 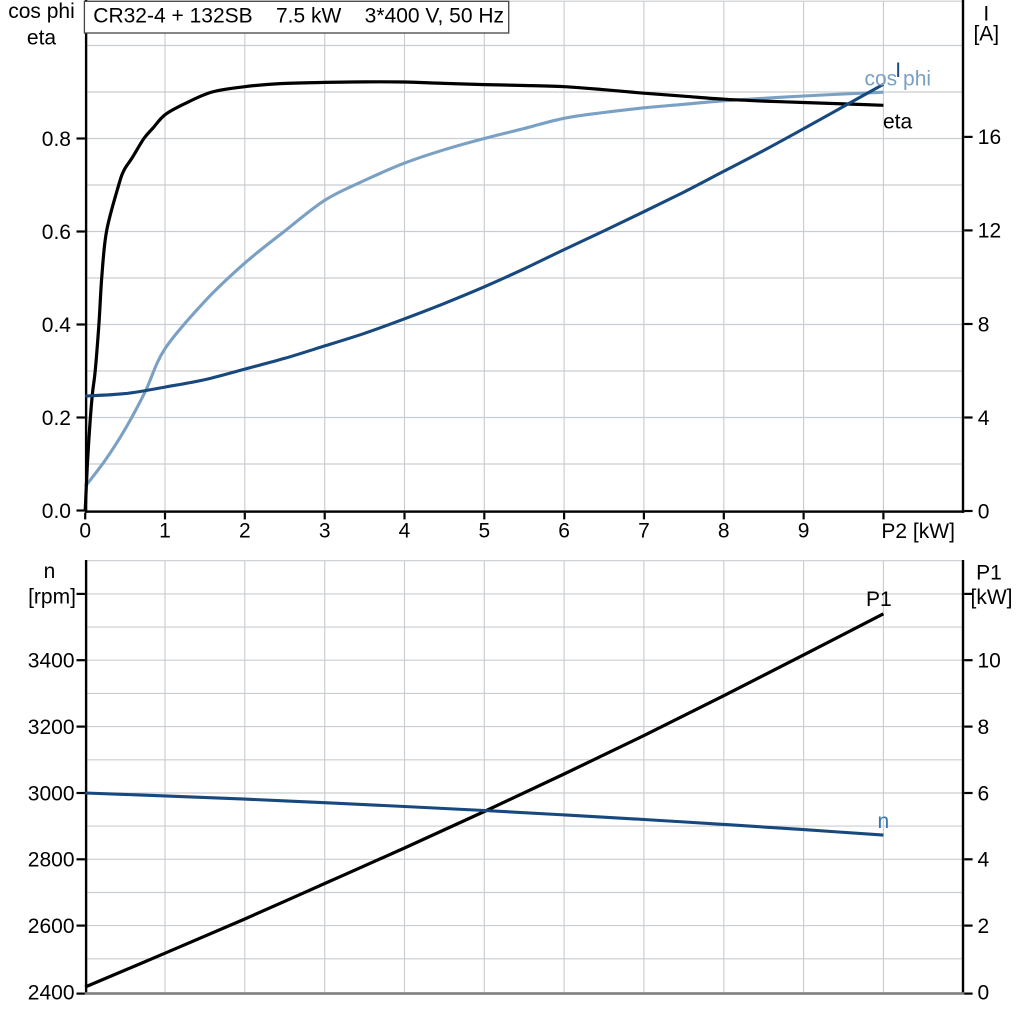 I want to click on svg-text: 0.2, so click(x=56, y=418).